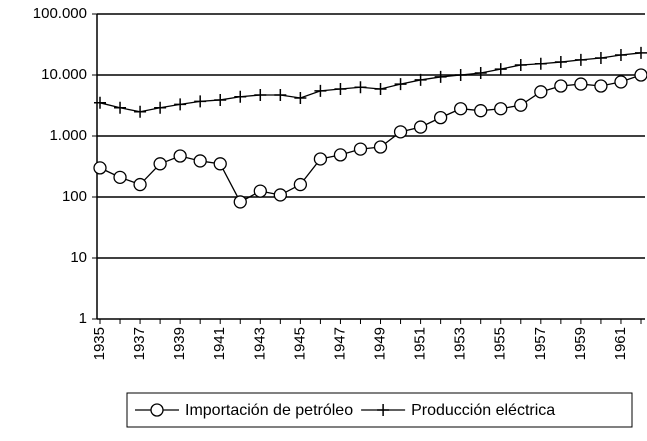 The height and width of the screenshot is (441, 647). I want to click on x-tick-label: 1941, so click(219, 343).